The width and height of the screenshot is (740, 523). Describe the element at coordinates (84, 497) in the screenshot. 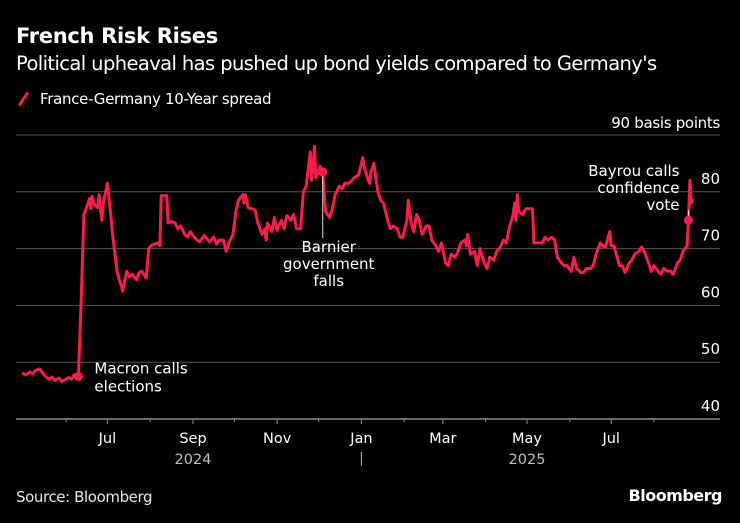

I see `source-note: Source: Bloomberg` at that location.